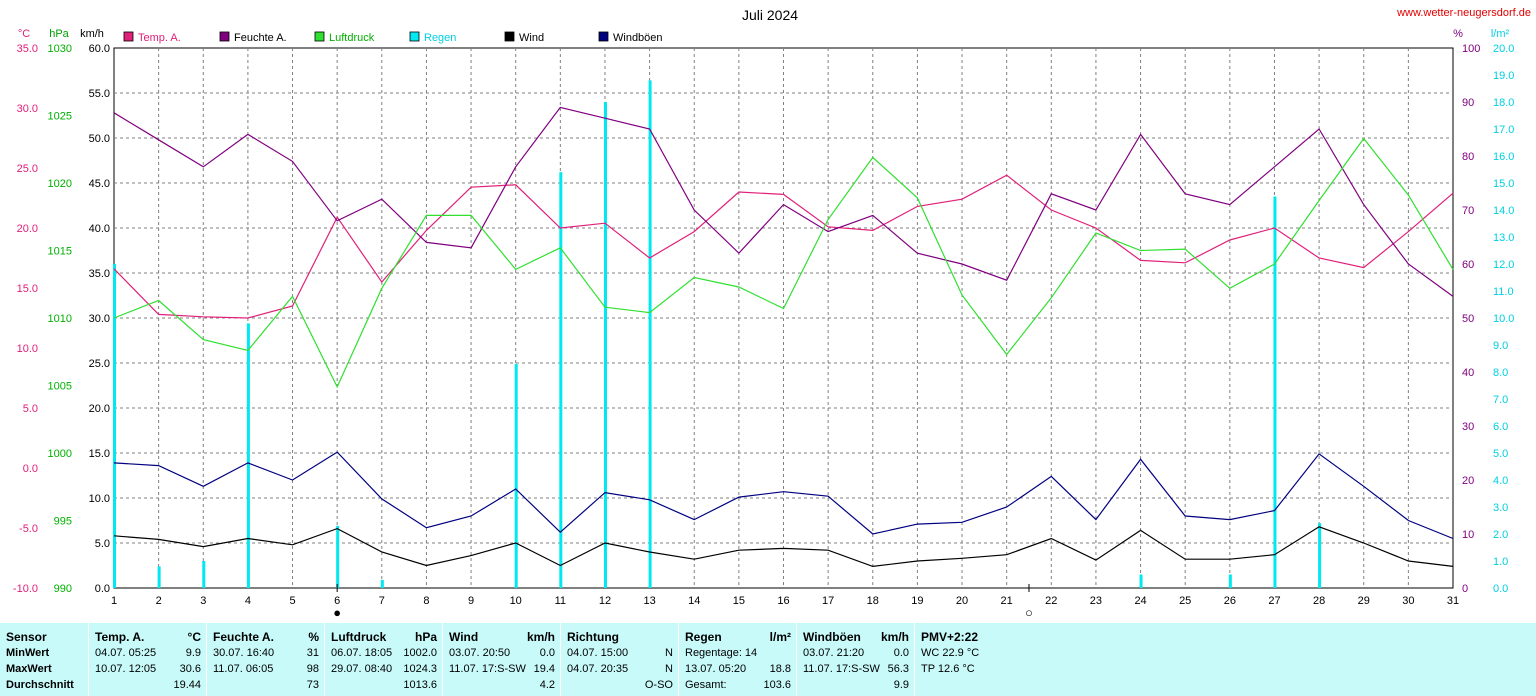 The image size is (1536, 696). Describe the element at coordinates (148, 686) in the screenshot. I see `stats-row: 19.44` at that location.